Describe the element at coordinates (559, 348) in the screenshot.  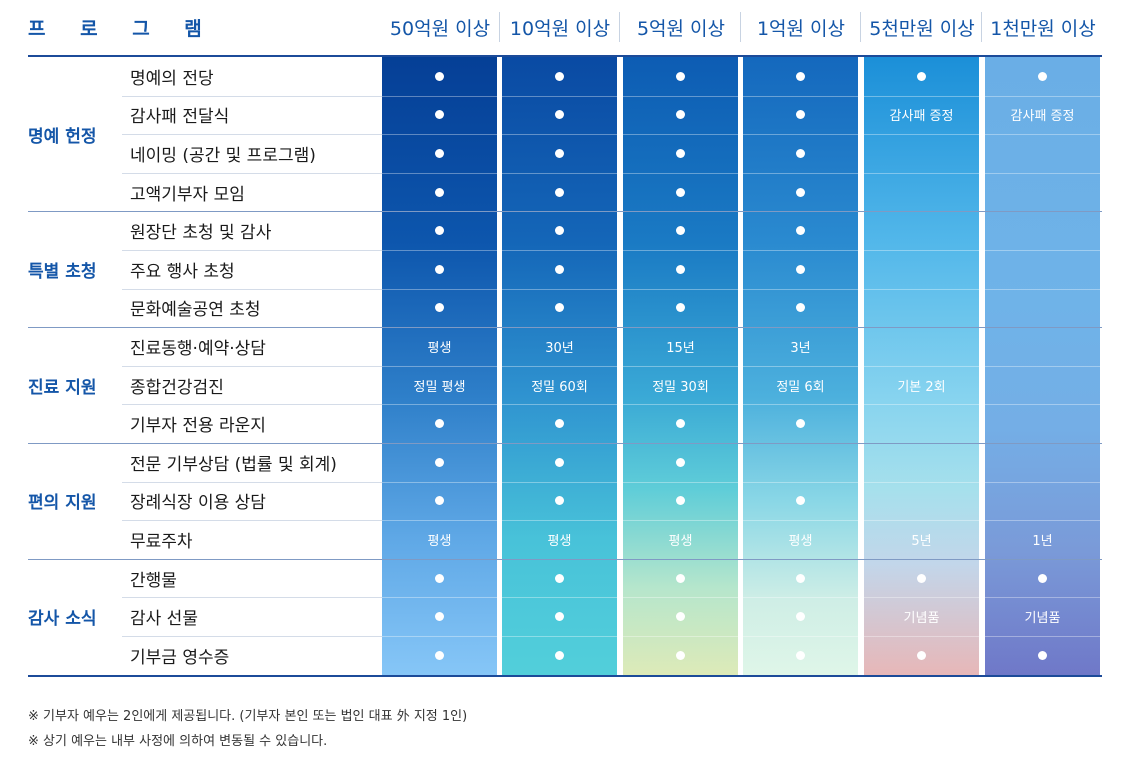
I see `benefit-value: 30년` at that location.